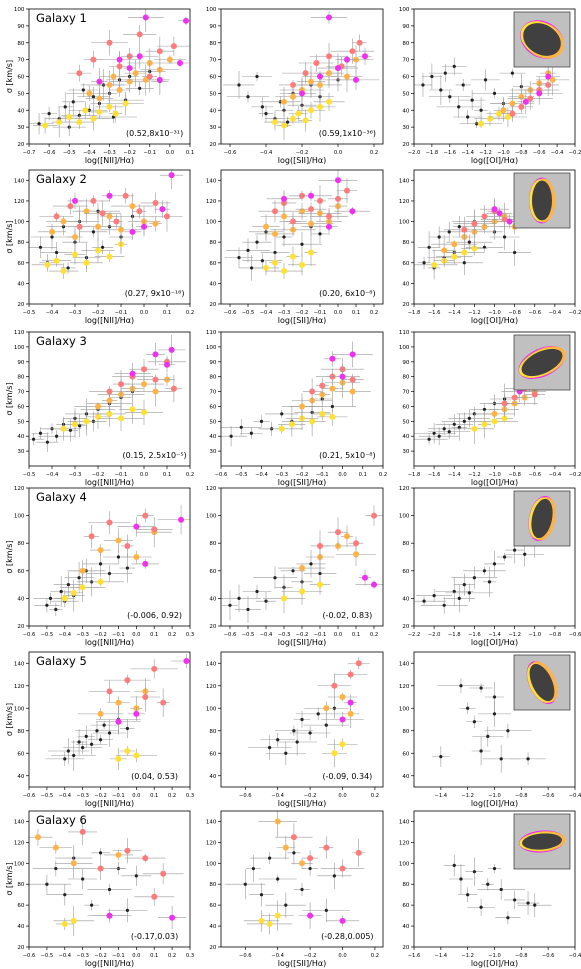 This screenshot has height=969, width=581. Describe the element at coordinates (347, 936) in the screenshot. I see `correlation-annotation: (-0.28,0.005)` at that location.